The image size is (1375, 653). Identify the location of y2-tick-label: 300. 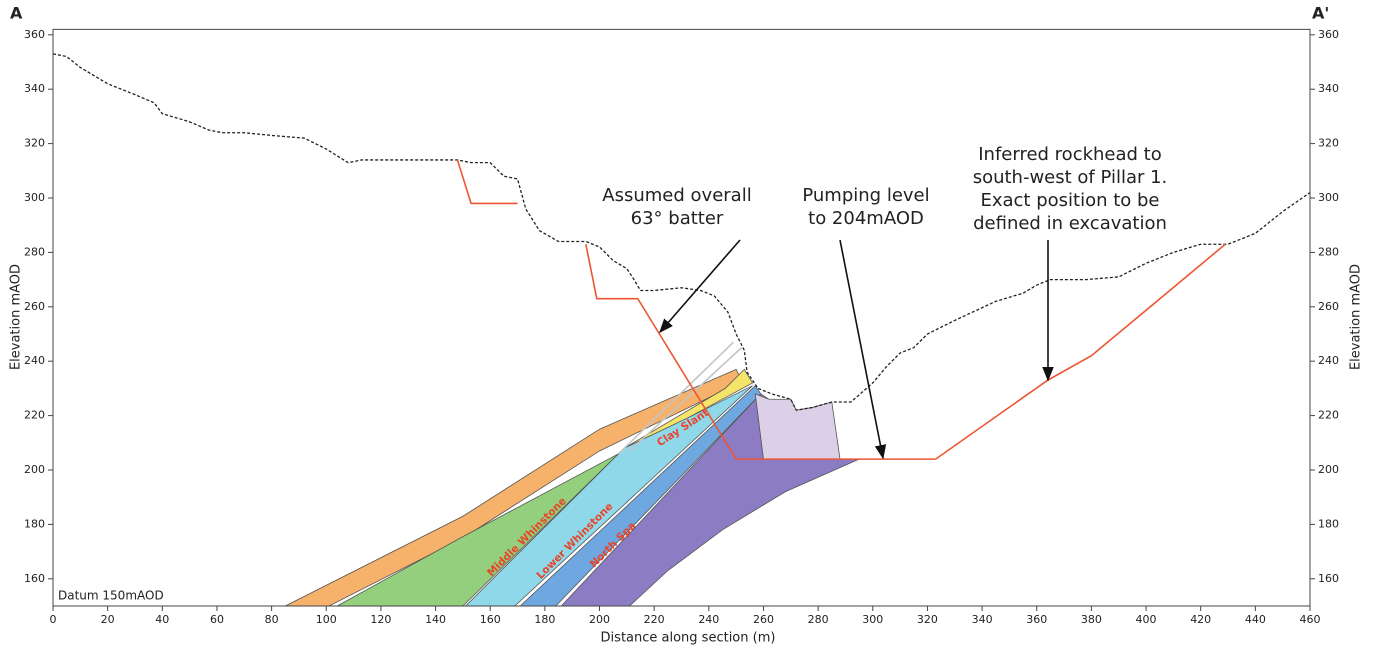
(1328, 197).